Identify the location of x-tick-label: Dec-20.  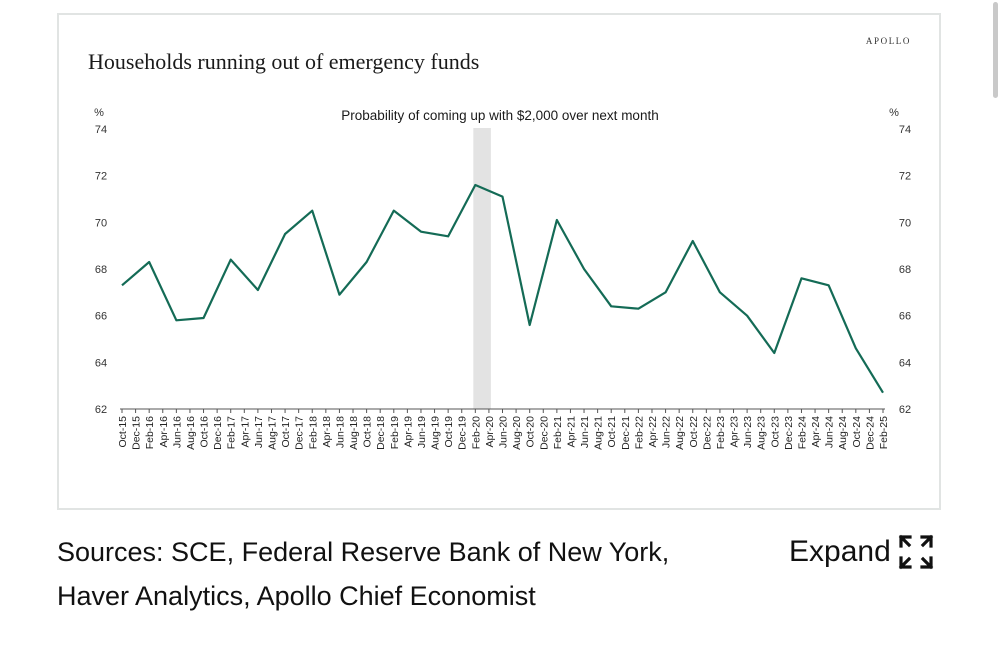
(544, 433).